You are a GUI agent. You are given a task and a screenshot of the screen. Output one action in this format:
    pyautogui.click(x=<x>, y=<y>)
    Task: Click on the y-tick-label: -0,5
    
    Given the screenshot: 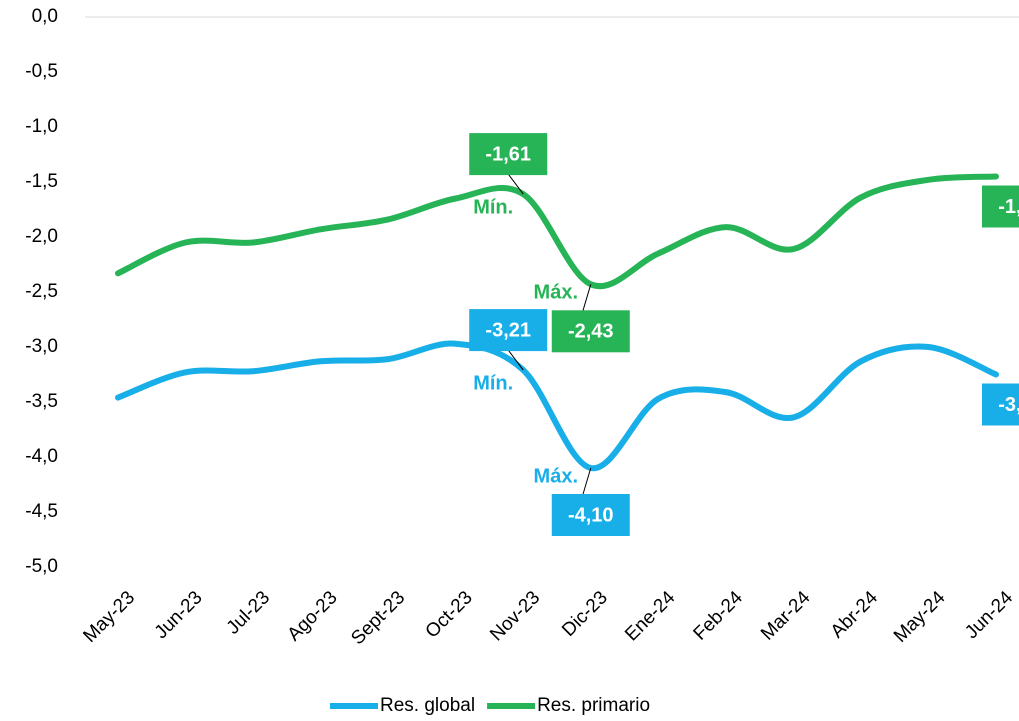 What is the action you would take?
    pyautogui.click(x=41, y=71)
    